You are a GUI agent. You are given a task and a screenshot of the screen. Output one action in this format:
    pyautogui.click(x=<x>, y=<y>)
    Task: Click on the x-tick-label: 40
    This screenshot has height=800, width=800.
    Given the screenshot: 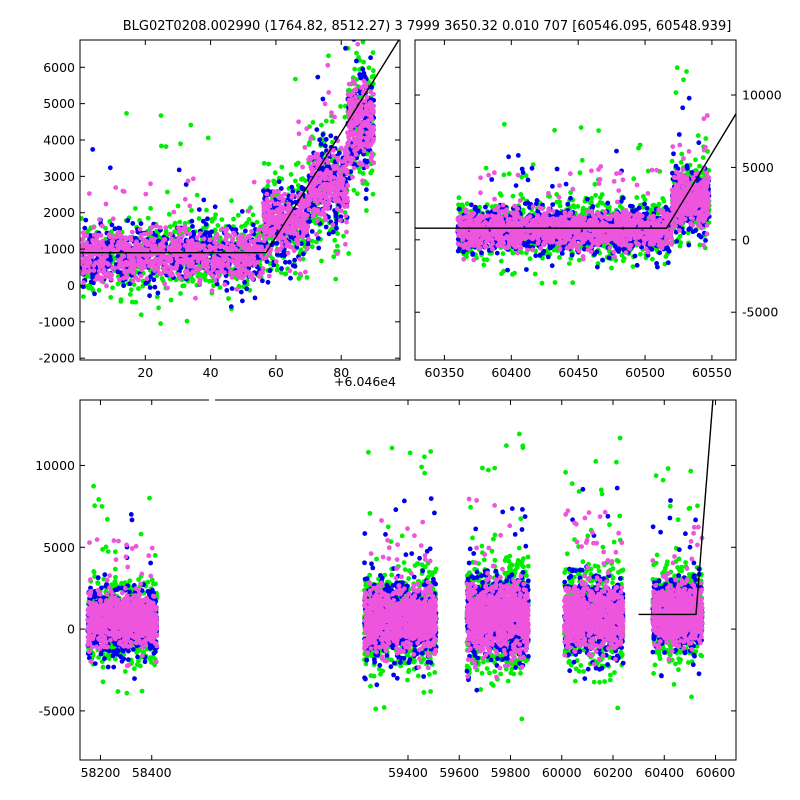 What is the action you would take?
    pyautogui.click(x=211, y=372)
    